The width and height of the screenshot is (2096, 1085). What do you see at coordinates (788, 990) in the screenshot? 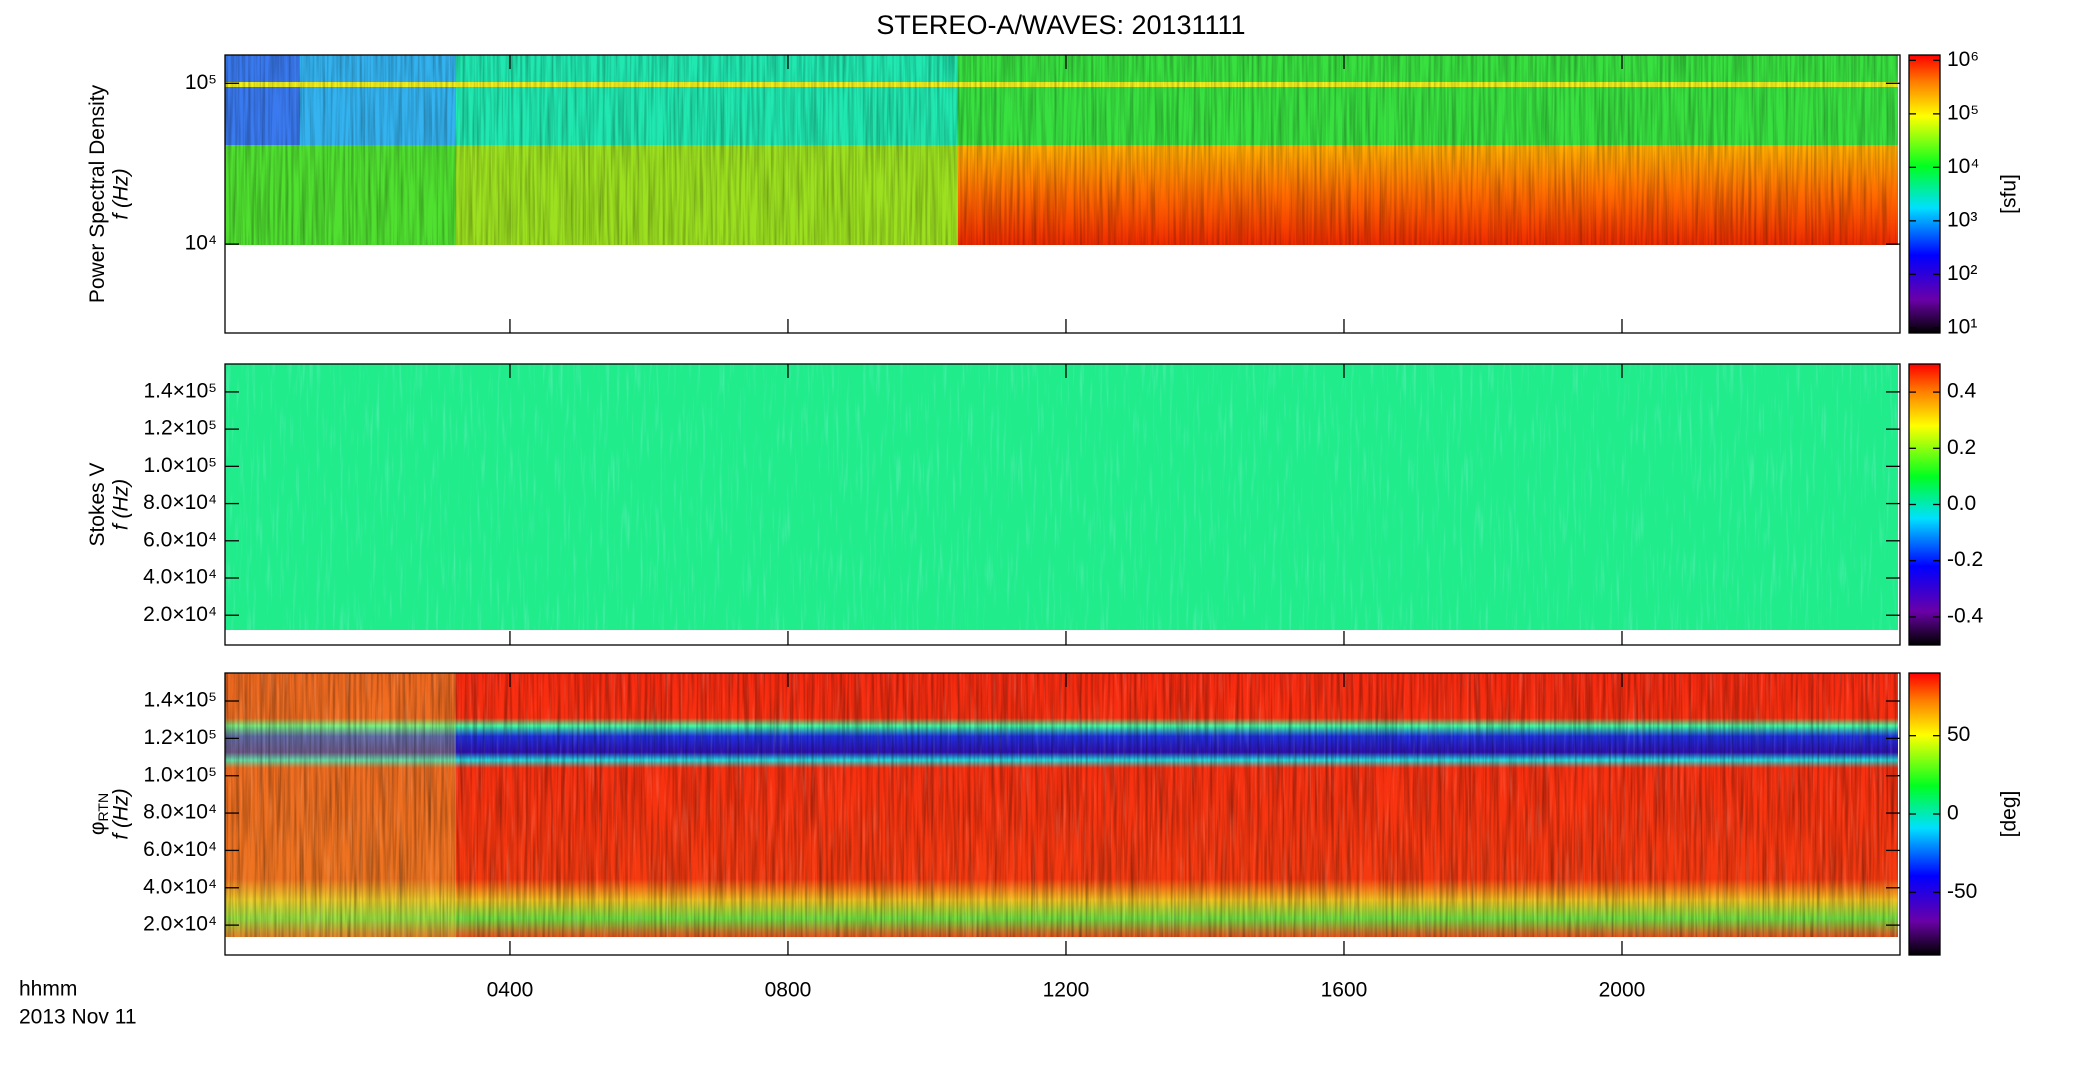
I see `x-tick-label: 0800` at bounding box center [788, 990].